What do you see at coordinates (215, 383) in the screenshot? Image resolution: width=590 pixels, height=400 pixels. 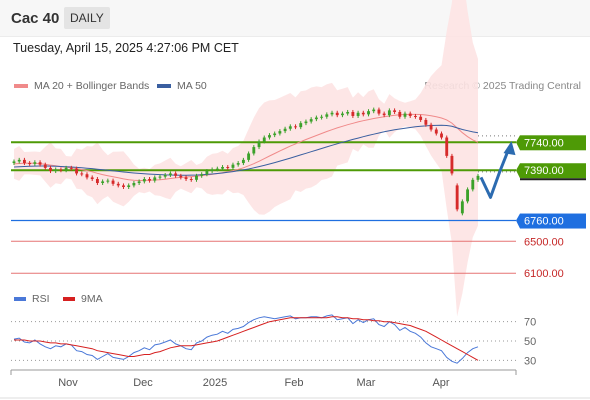 I see `x-tick-label: 2025` at bounding box center [215, 383].